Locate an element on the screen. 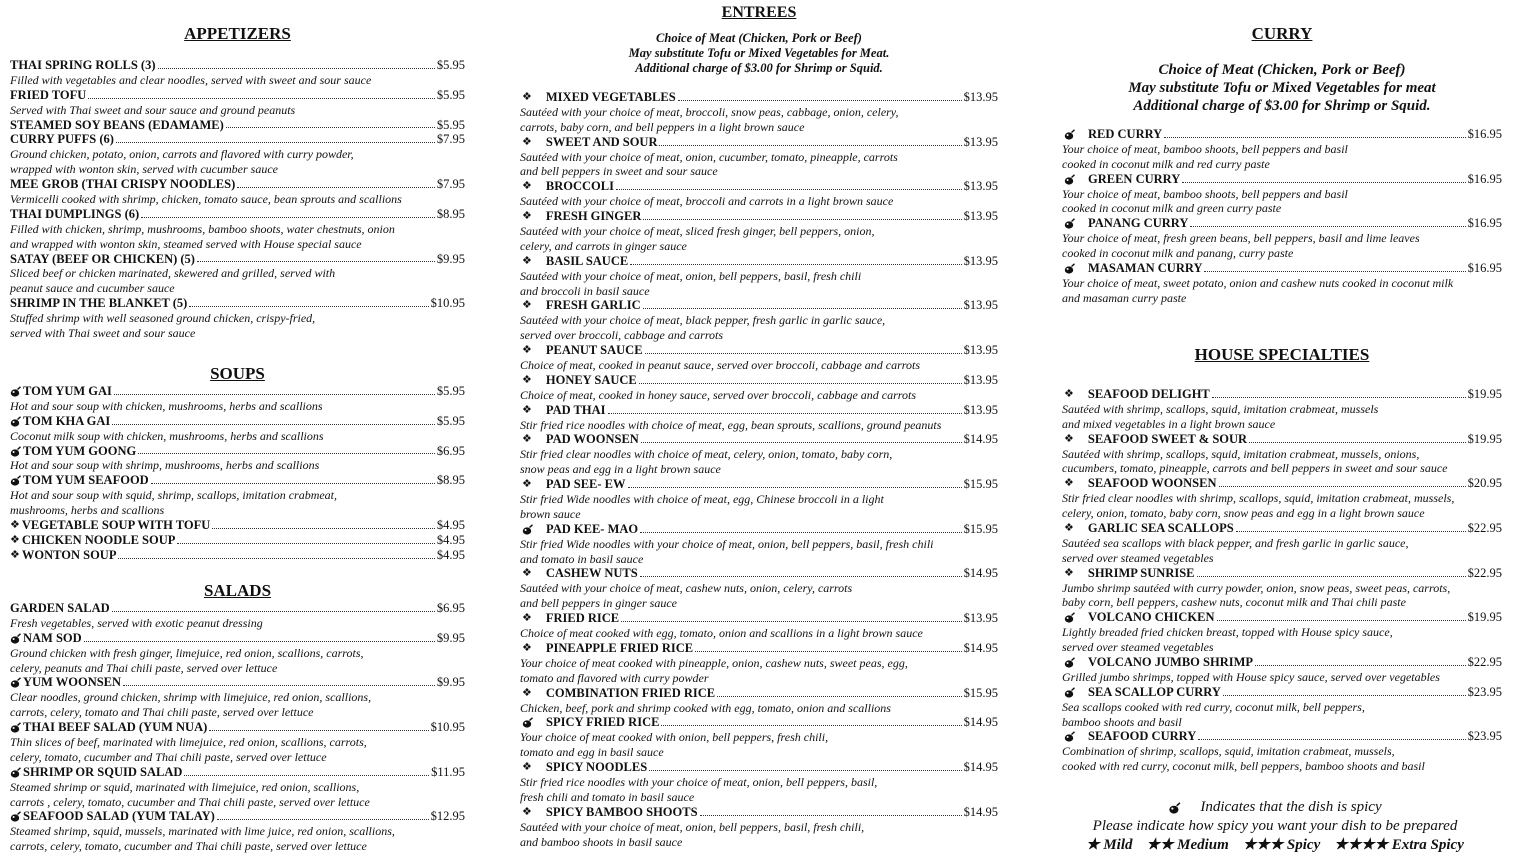  item-price: $6.95 is located at coordinates (450, 607).